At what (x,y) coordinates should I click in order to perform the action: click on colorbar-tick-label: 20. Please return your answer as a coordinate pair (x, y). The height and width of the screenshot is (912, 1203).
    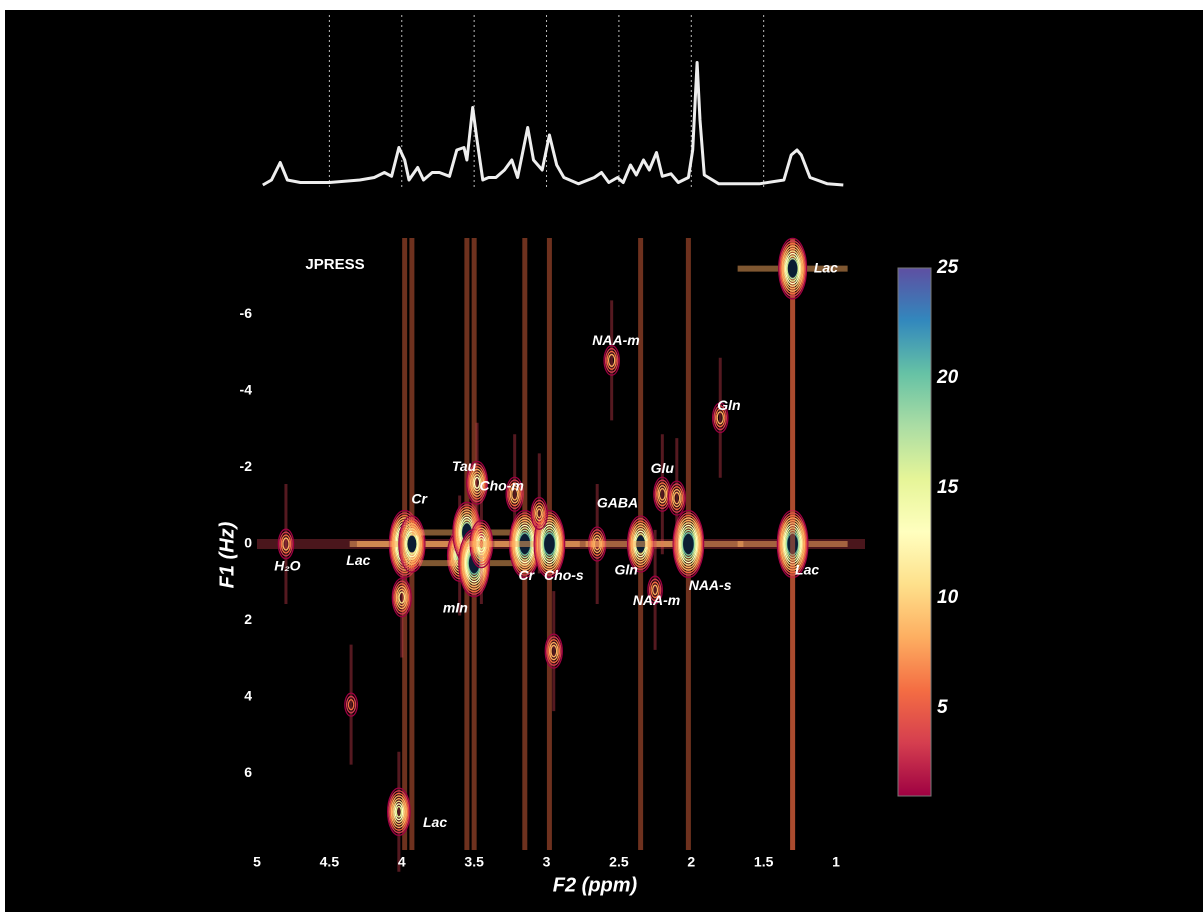
    Looking at the image, I should click on (947, 377).